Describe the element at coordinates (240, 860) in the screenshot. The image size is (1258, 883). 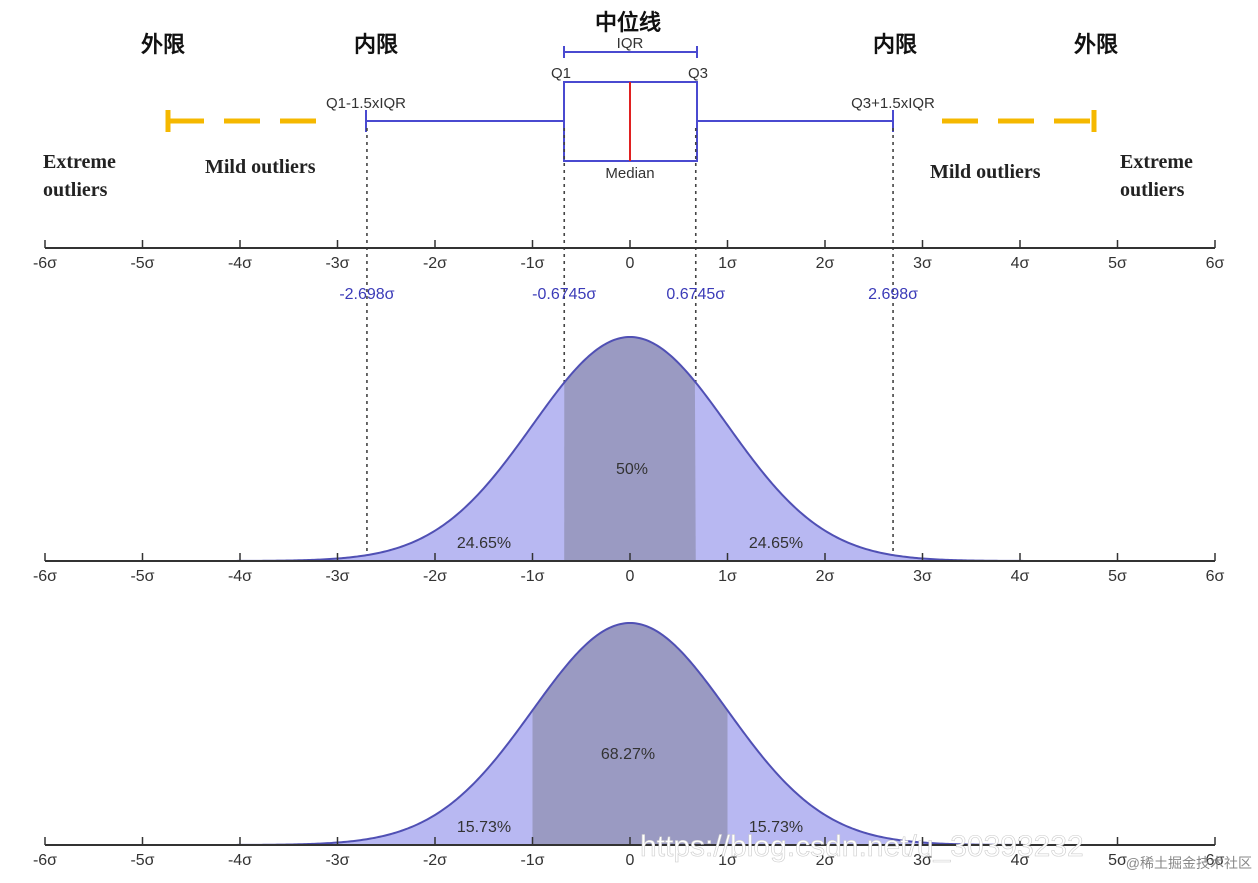
I see `axis-3-tick-label: -4σ` at that location.